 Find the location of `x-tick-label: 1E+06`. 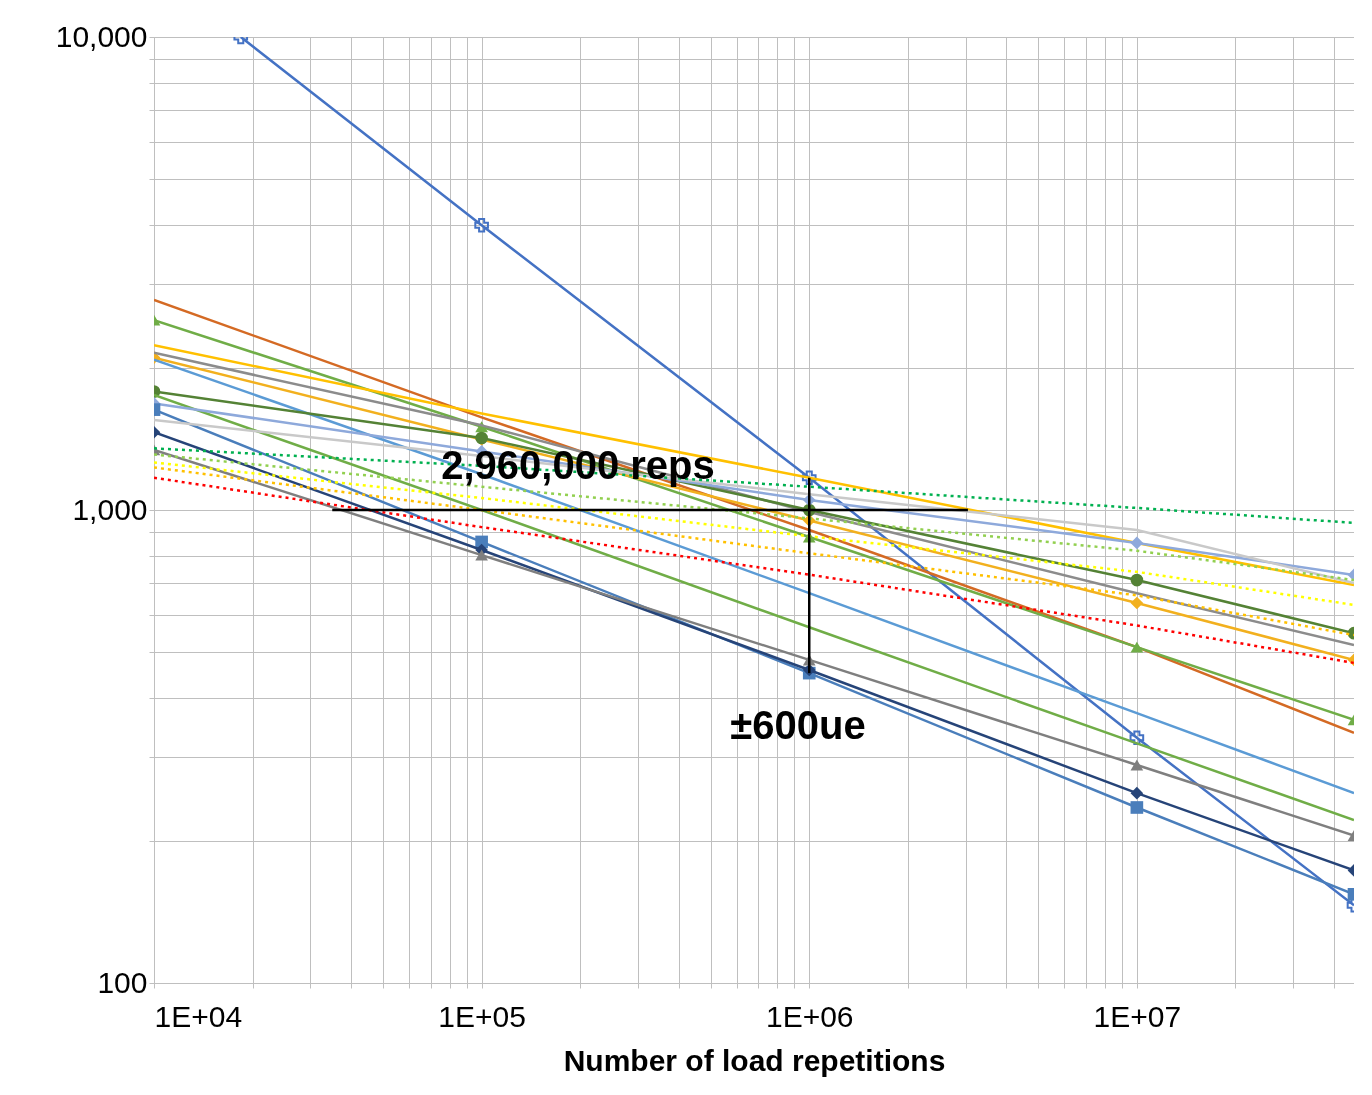

x-tick-label: 1E+06 is located at coordinates (809, 1016).